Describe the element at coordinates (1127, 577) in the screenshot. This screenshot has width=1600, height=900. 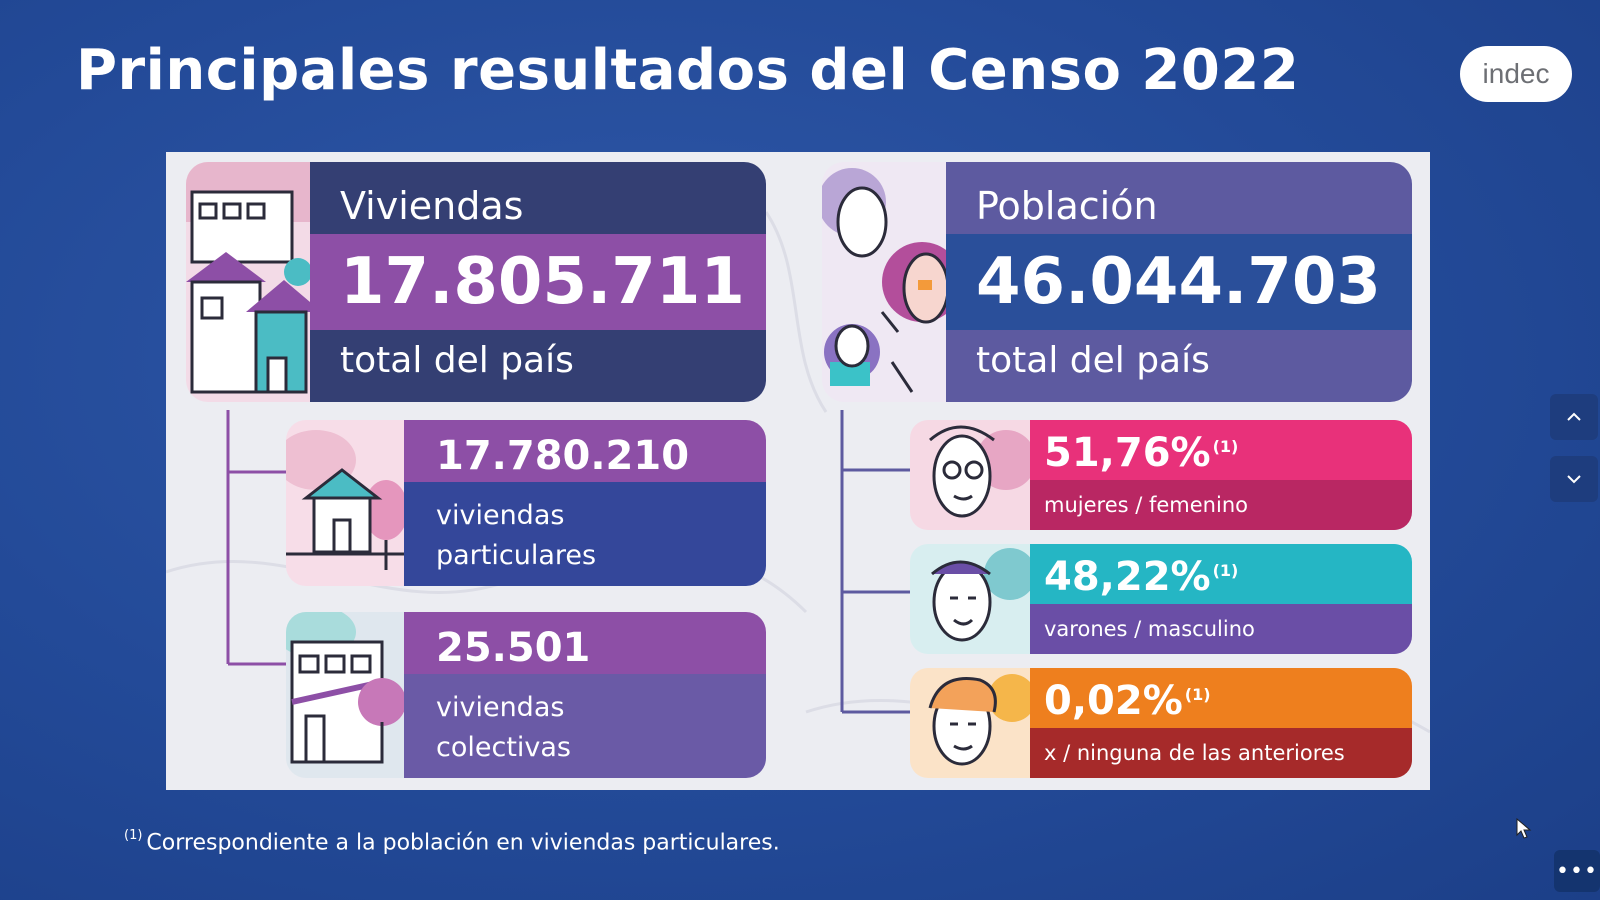
I see `masculino-value-text: 48,22%` at that location.